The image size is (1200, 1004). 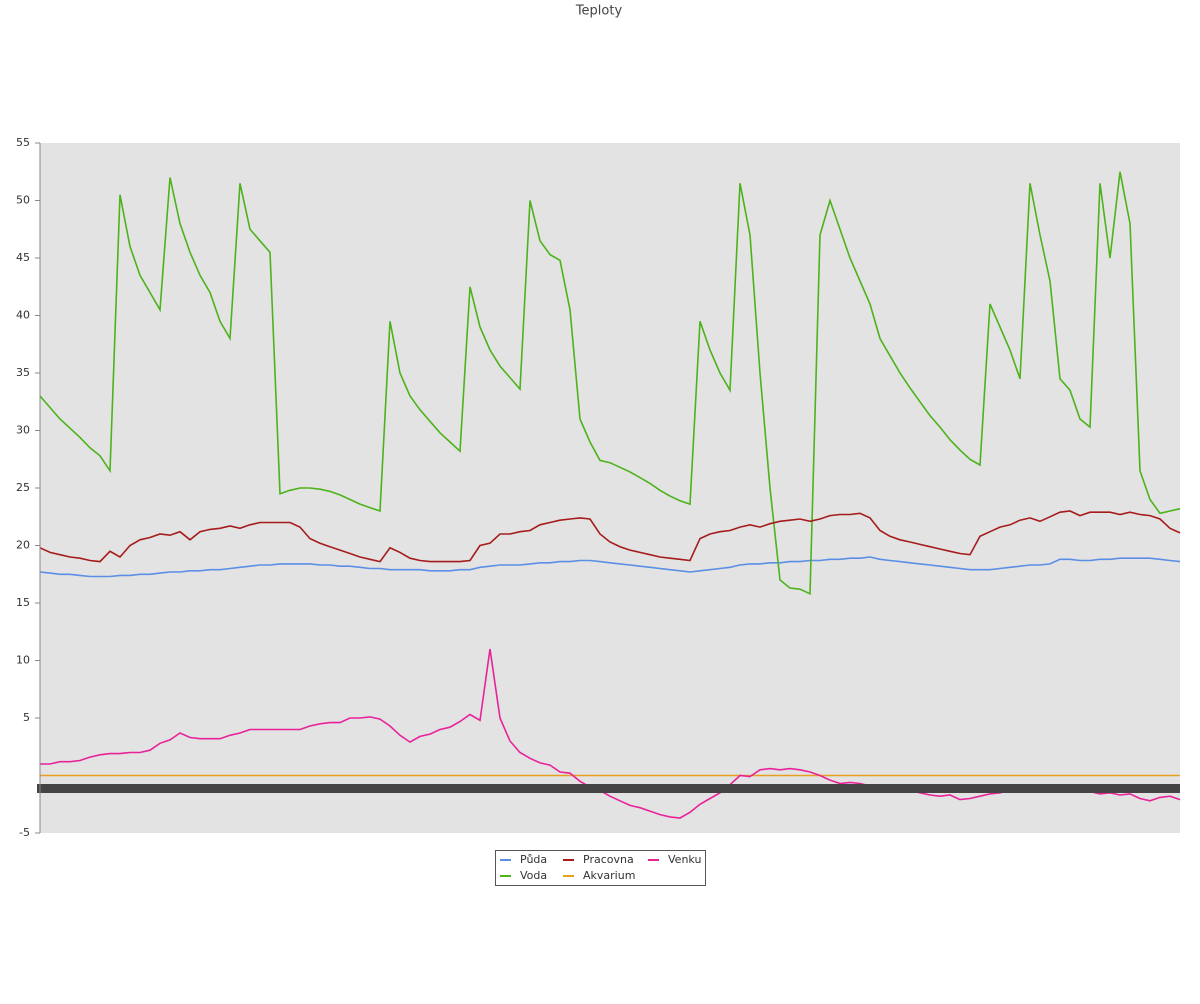 I want to click on chart-title: Teploty, so click(x=599, y=11).